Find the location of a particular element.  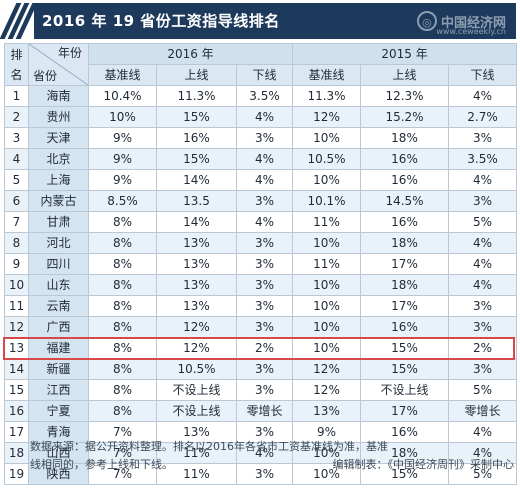

diagonal-divider is located at coordinates (58, 64).